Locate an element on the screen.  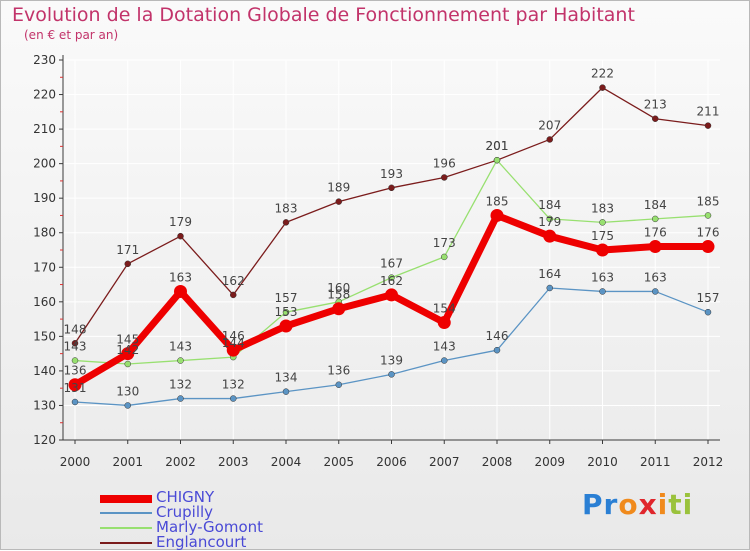
data-label-englancourt: 213 is located at coordinates (655, 105).